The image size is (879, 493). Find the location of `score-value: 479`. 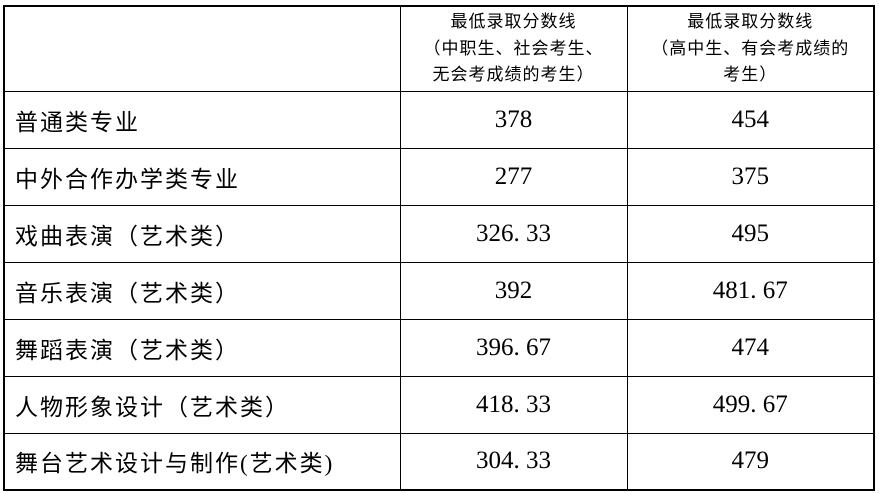

score-value: 479 is located at coordinates (750, 461).